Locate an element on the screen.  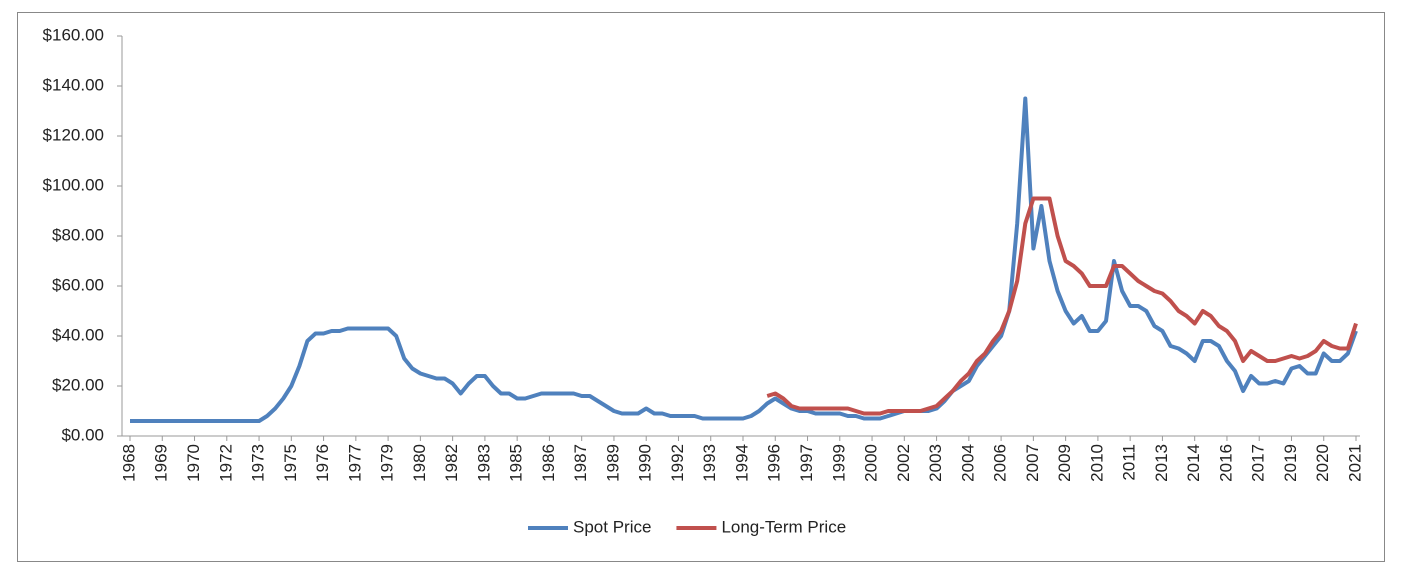
x-tick-label: 1994 is located at coordinates (741, 463).